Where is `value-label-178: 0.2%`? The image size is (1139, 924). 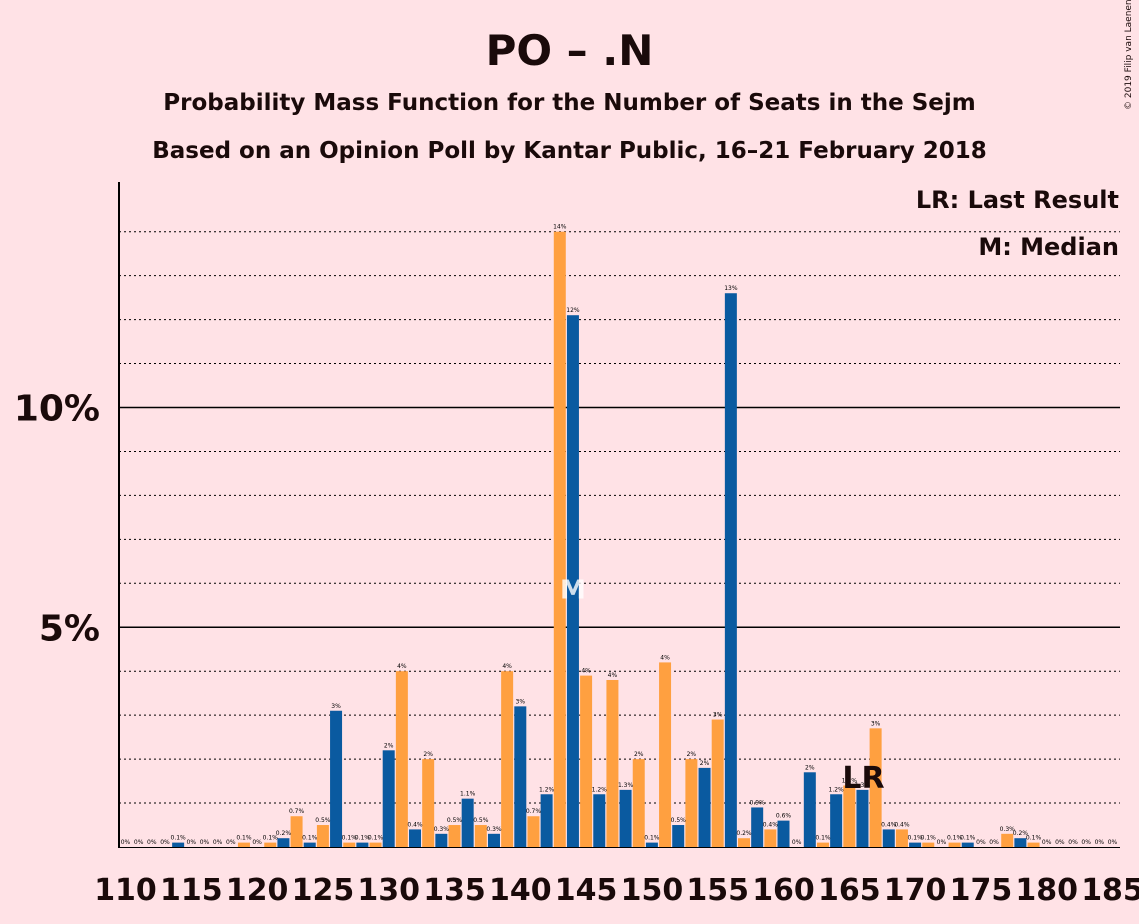 value-label-178: 0.2% is located at coordinates (1021, 833).